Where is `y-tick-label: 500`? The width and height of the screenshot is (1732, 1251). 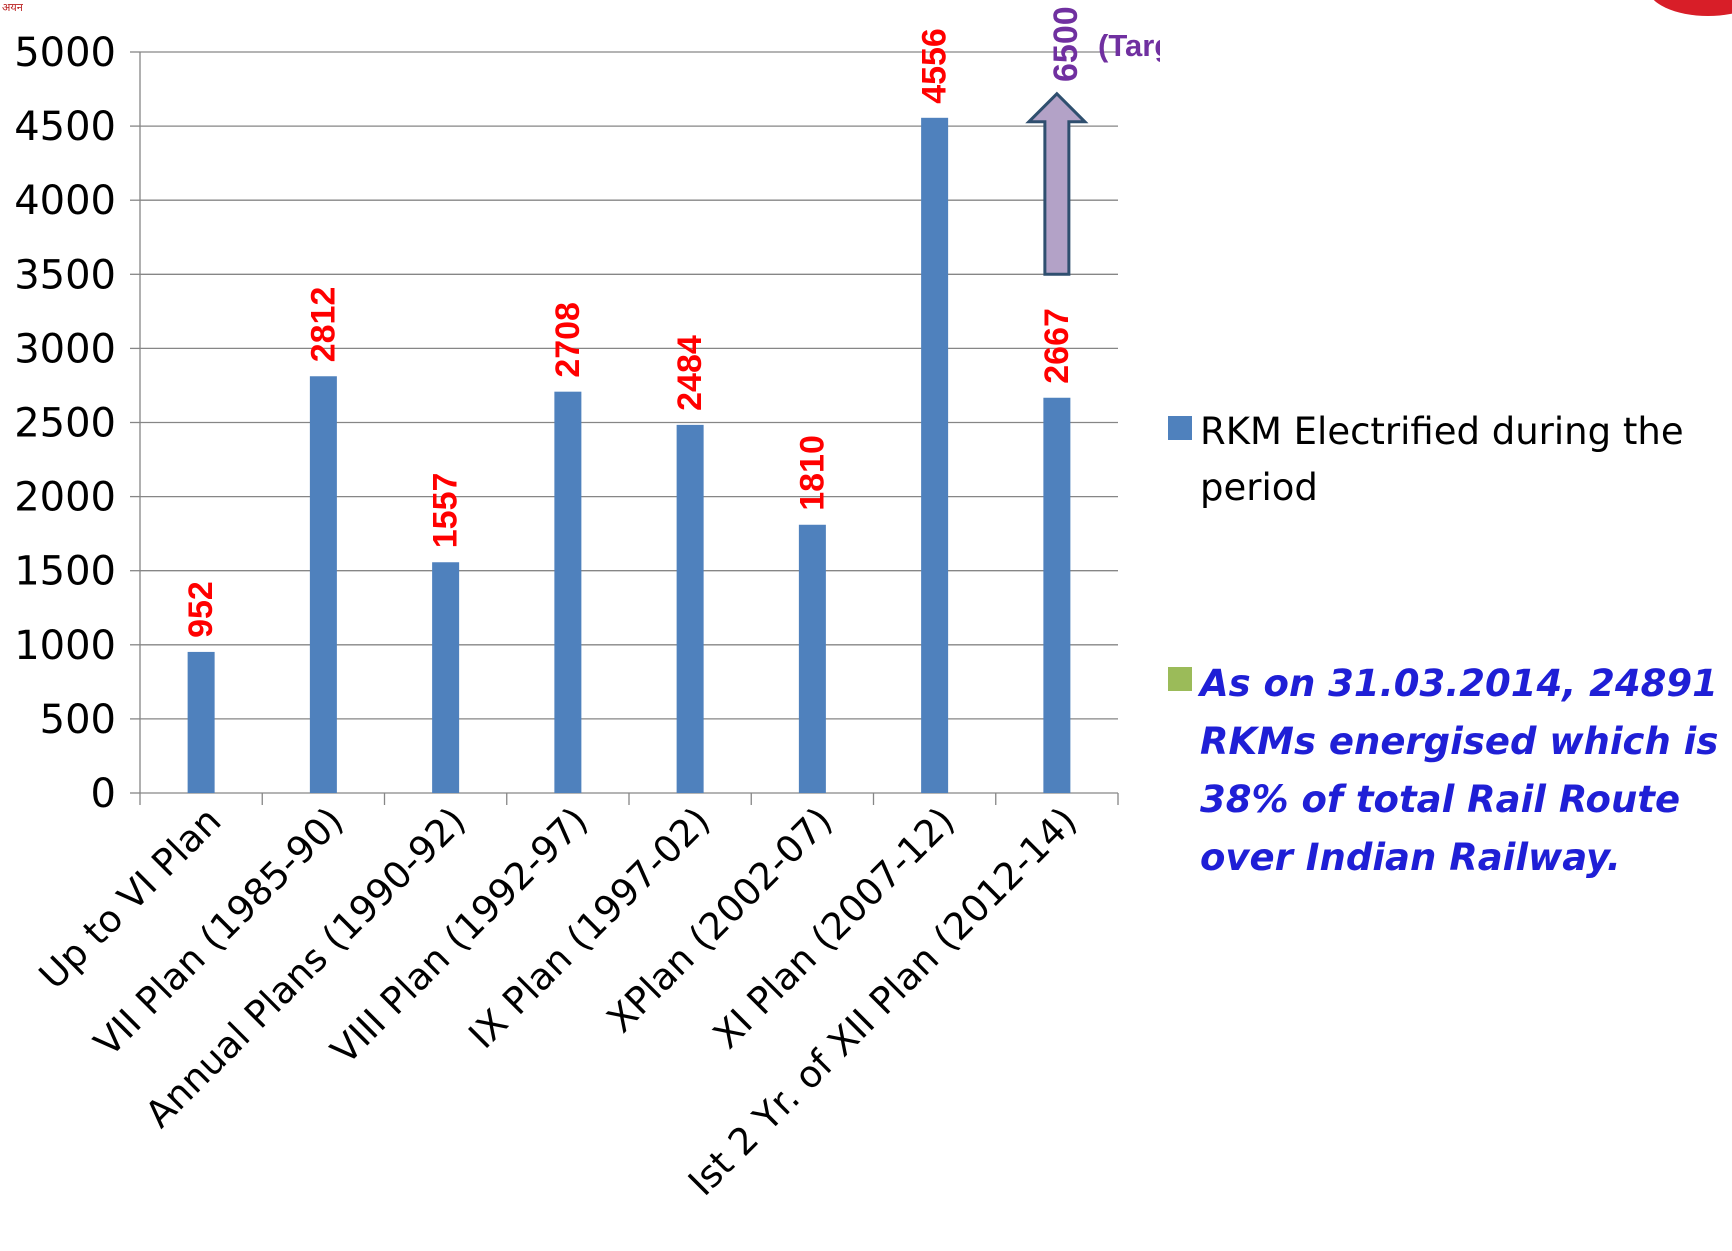 y-tick-label: 500 is located at coordinates (78, 720).